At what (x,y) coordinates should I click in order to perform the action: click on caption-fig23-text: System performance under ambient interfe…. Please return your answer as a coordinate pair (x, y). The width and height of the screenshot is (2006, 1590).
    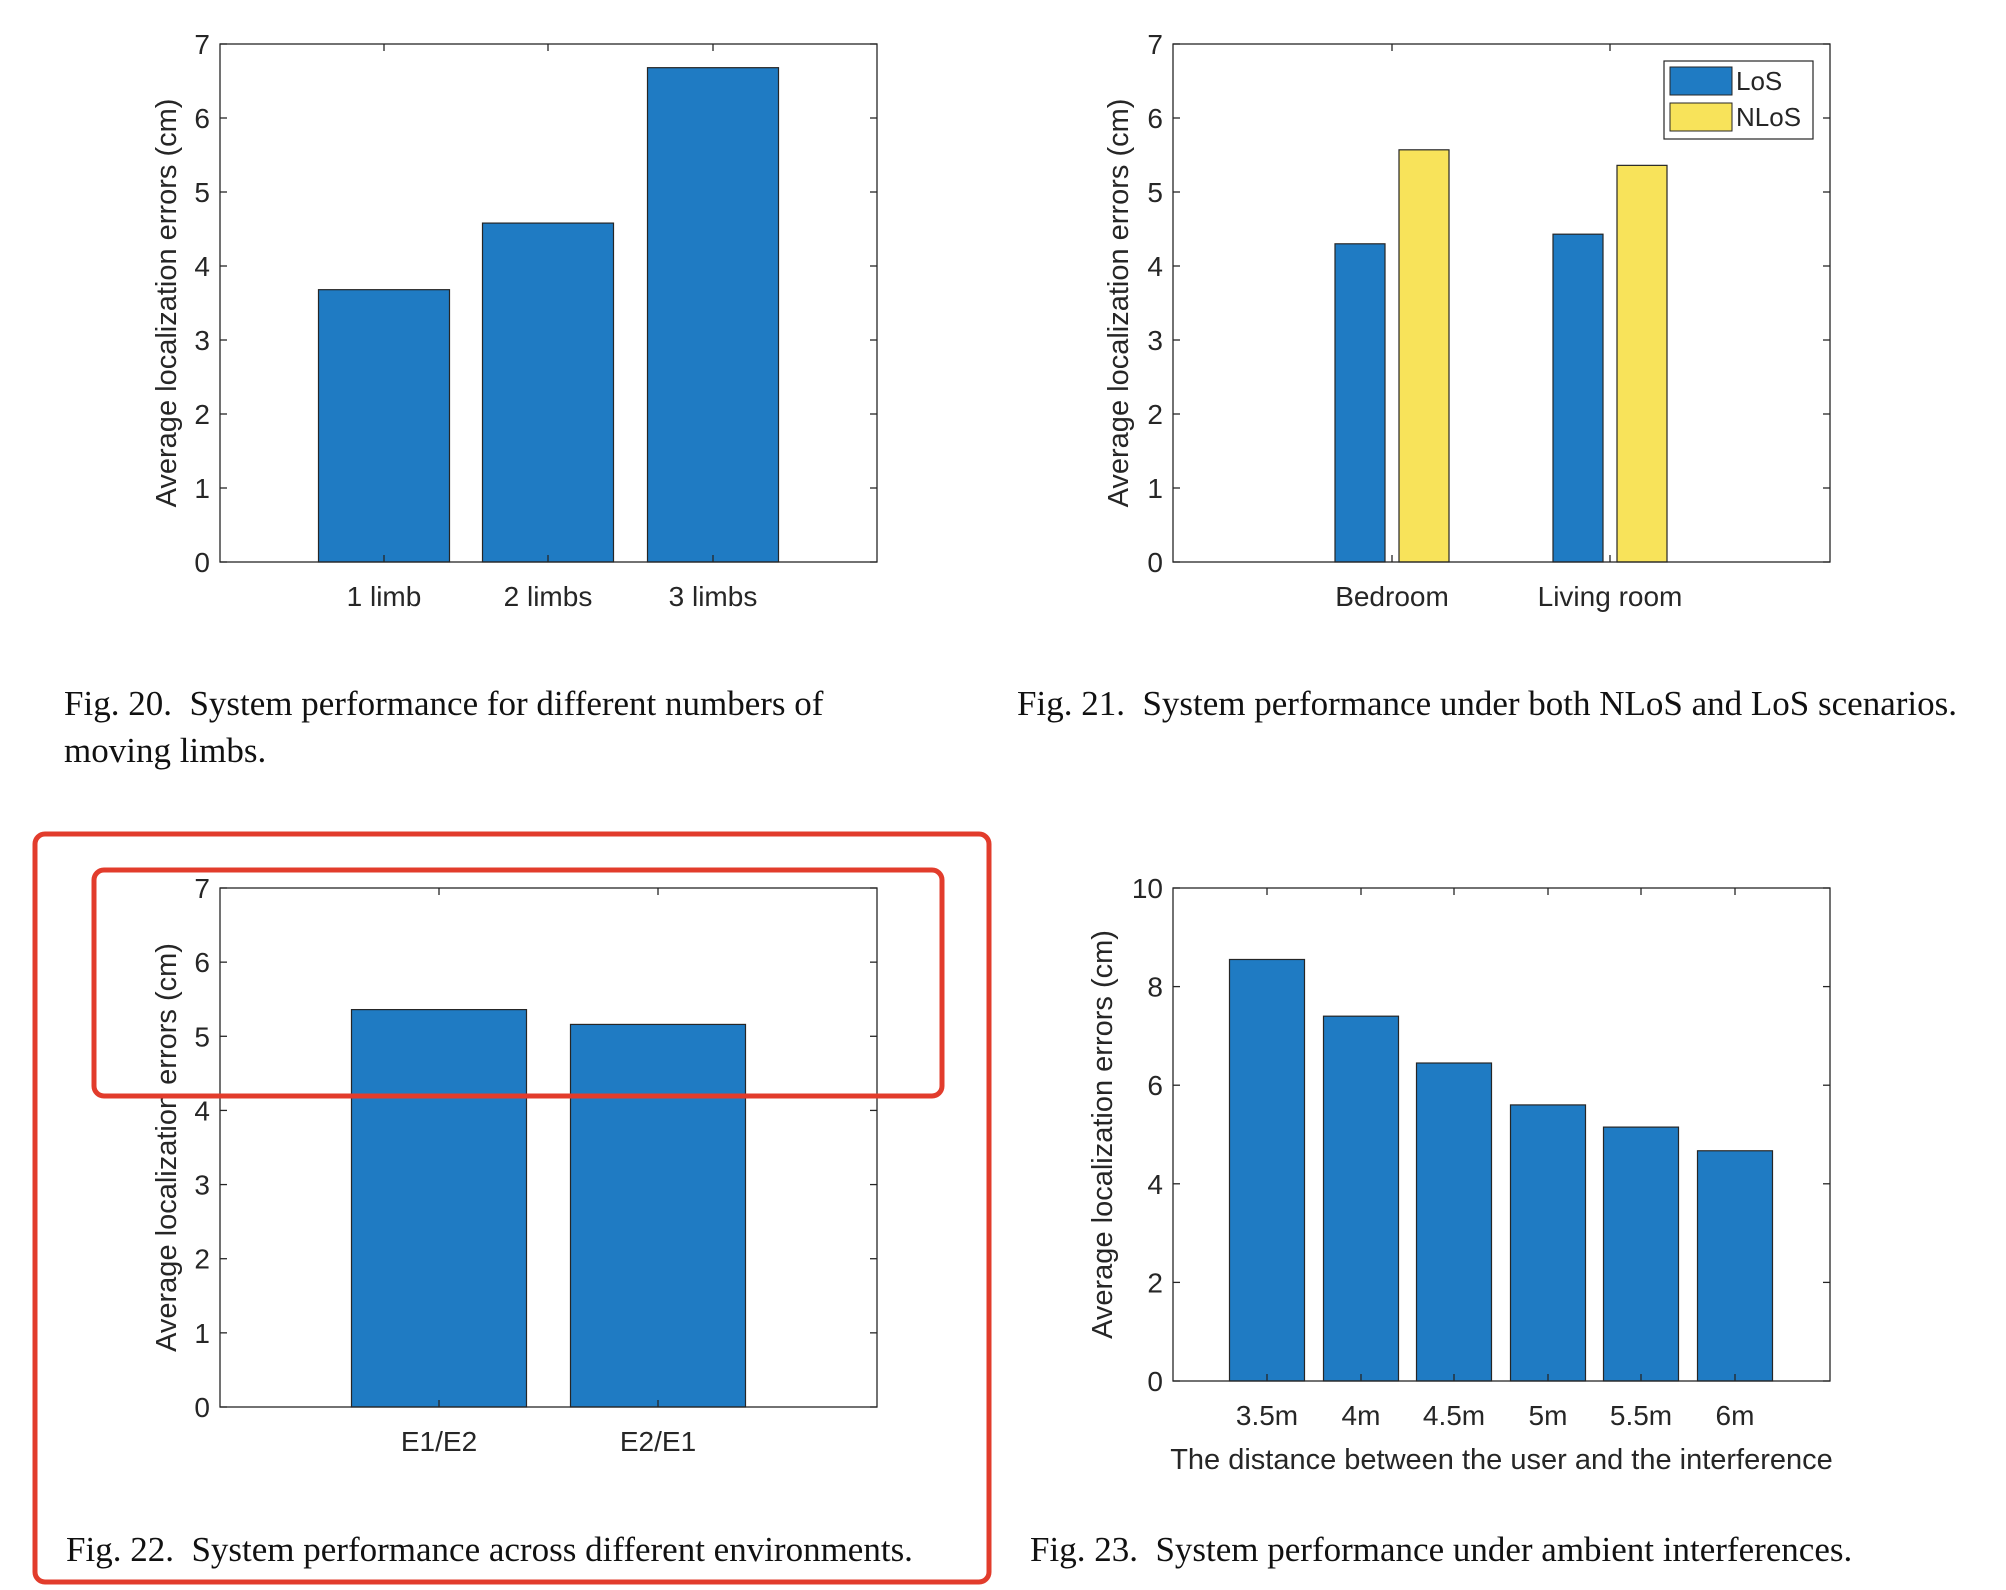
    Looking at the image, I should click on (1504, 1549).